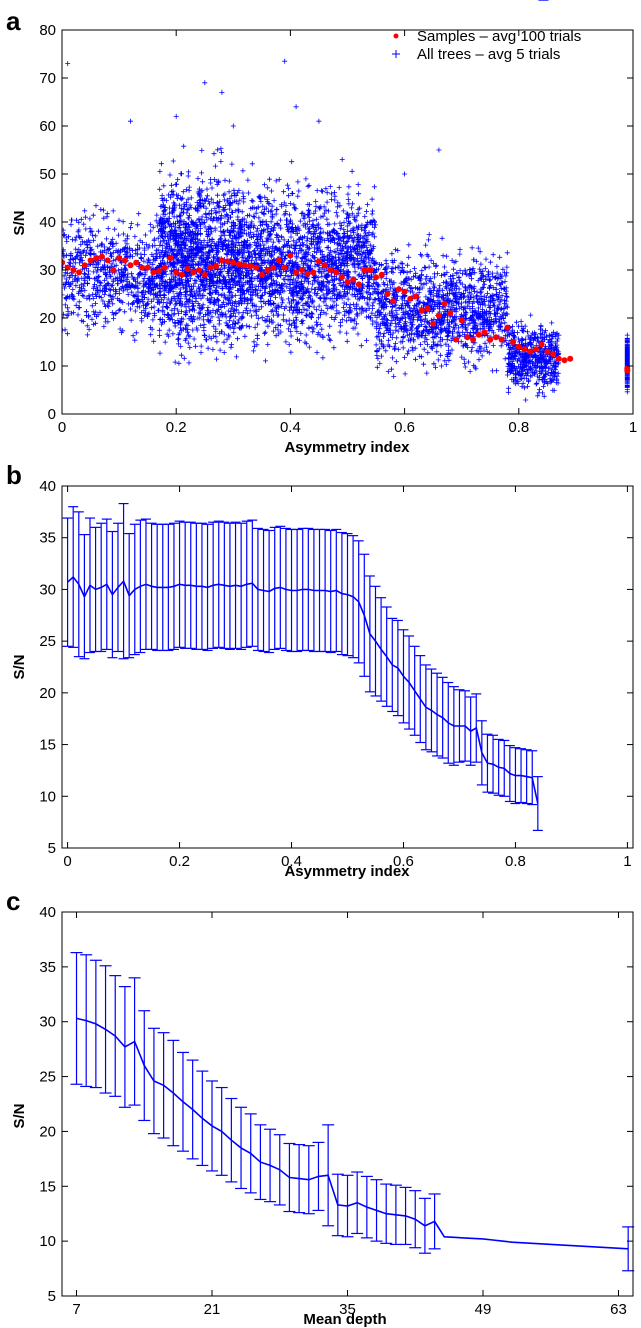  Describe the element at coordinates (499, 36) in the screenshot. I see `legend-samples-label: Samples – avg 100 trials` at that location.